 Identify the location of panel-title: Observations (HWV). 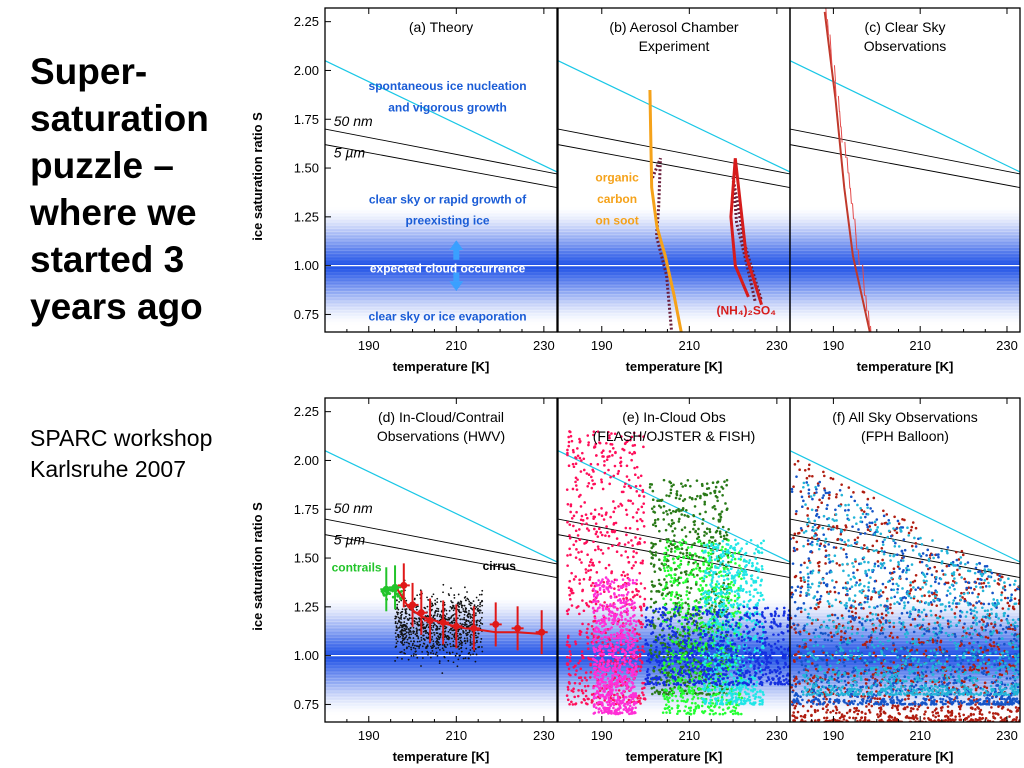
(441, 436).